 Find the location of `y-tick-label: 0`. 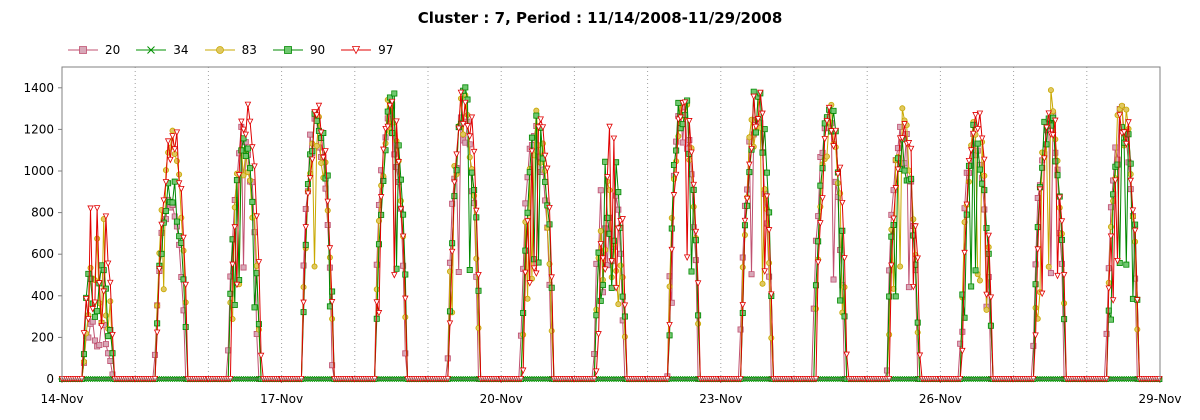

y-tick-label: 0 is located at coordinates (50, 379).